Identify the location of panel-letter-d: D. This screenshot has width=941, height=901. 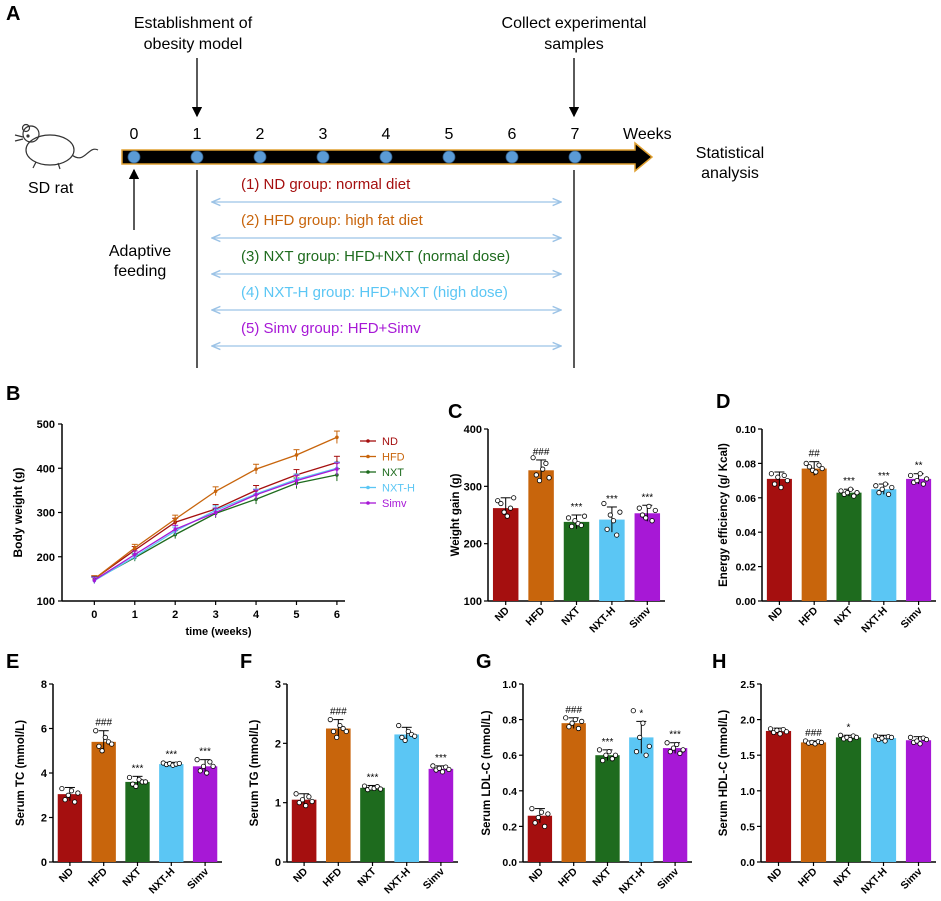
(723, 402).